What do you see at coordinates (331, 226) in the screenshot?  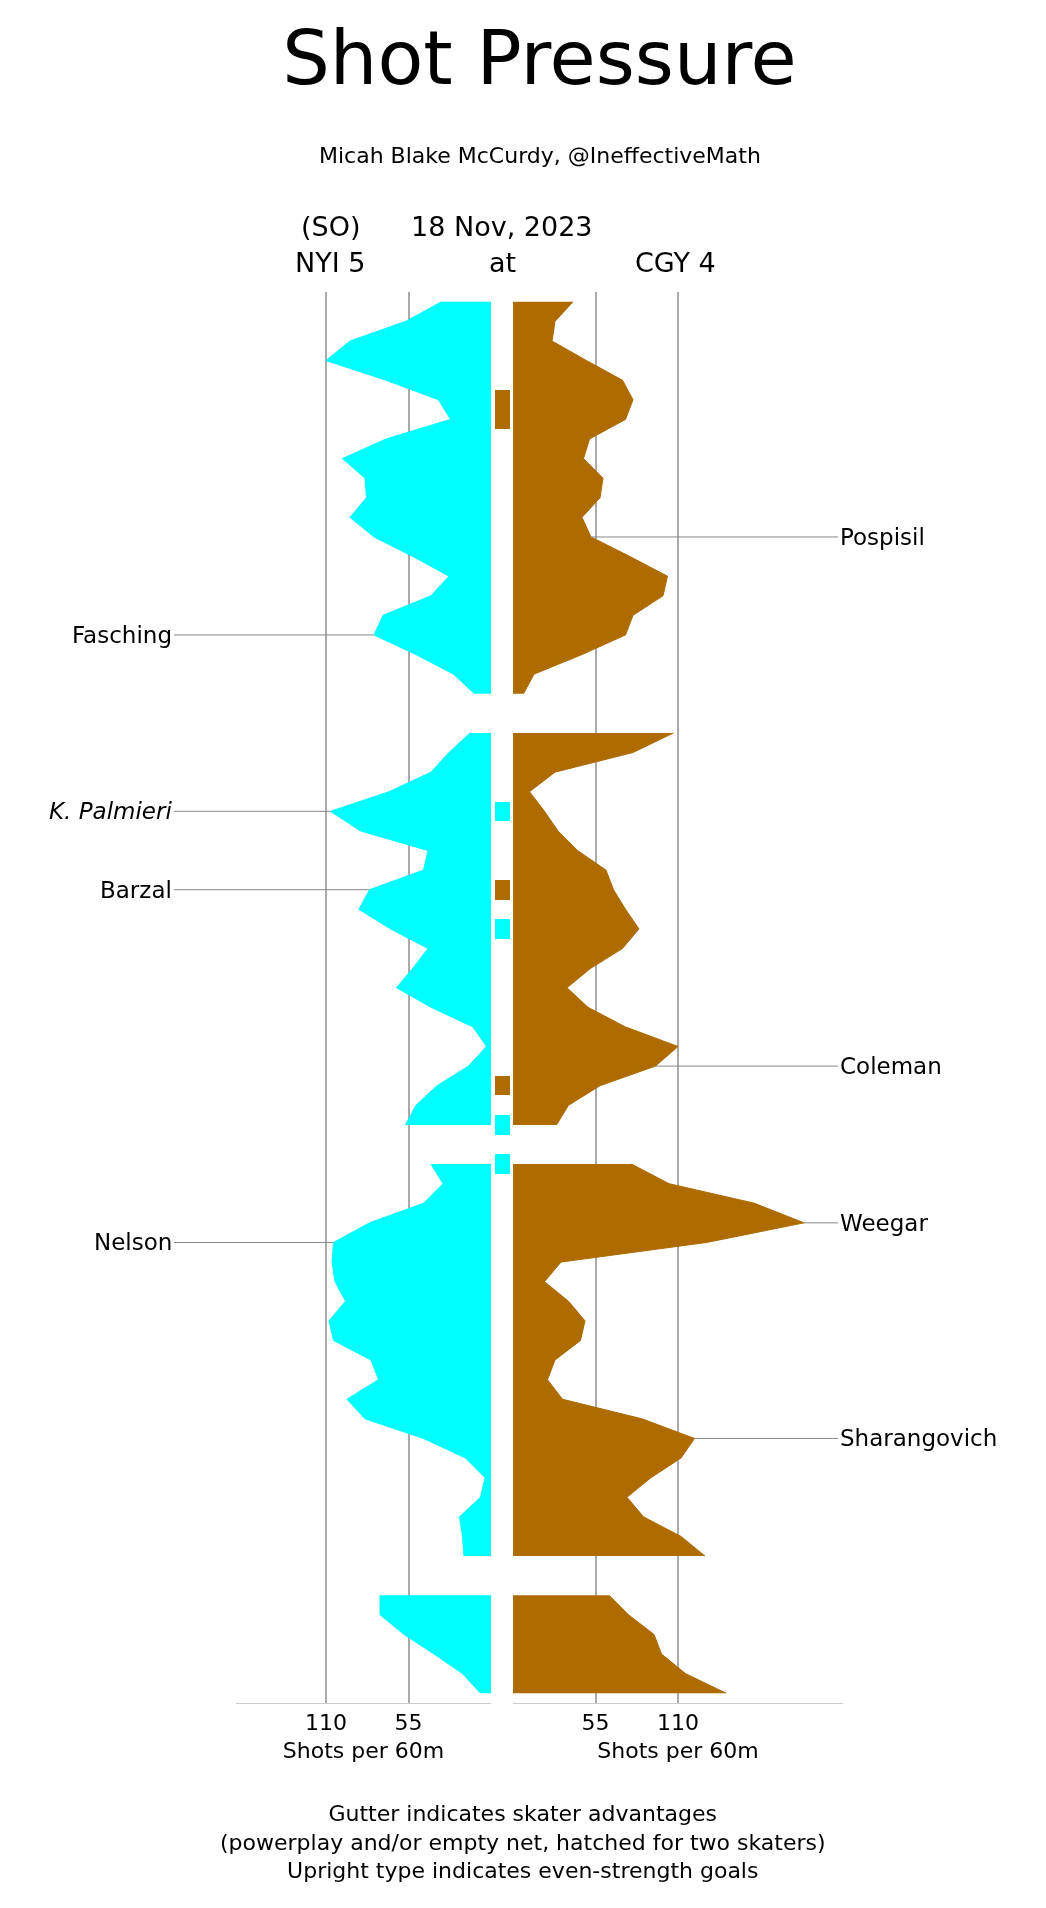 I see `text: (SO)` at bounding box center [331, 226].